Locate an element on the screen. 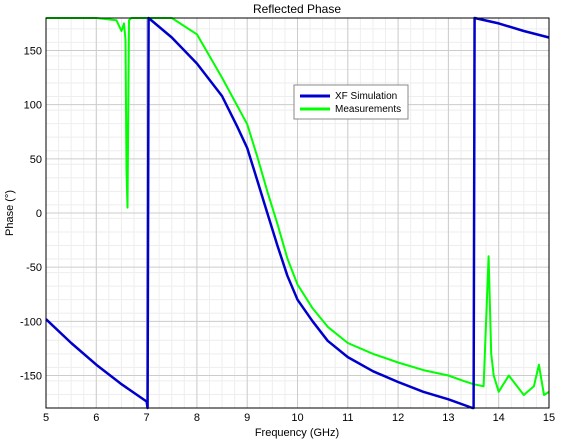 This screenshot has width=572, height=441. x-tick-label: 5 is located at coordinates (46, 418).